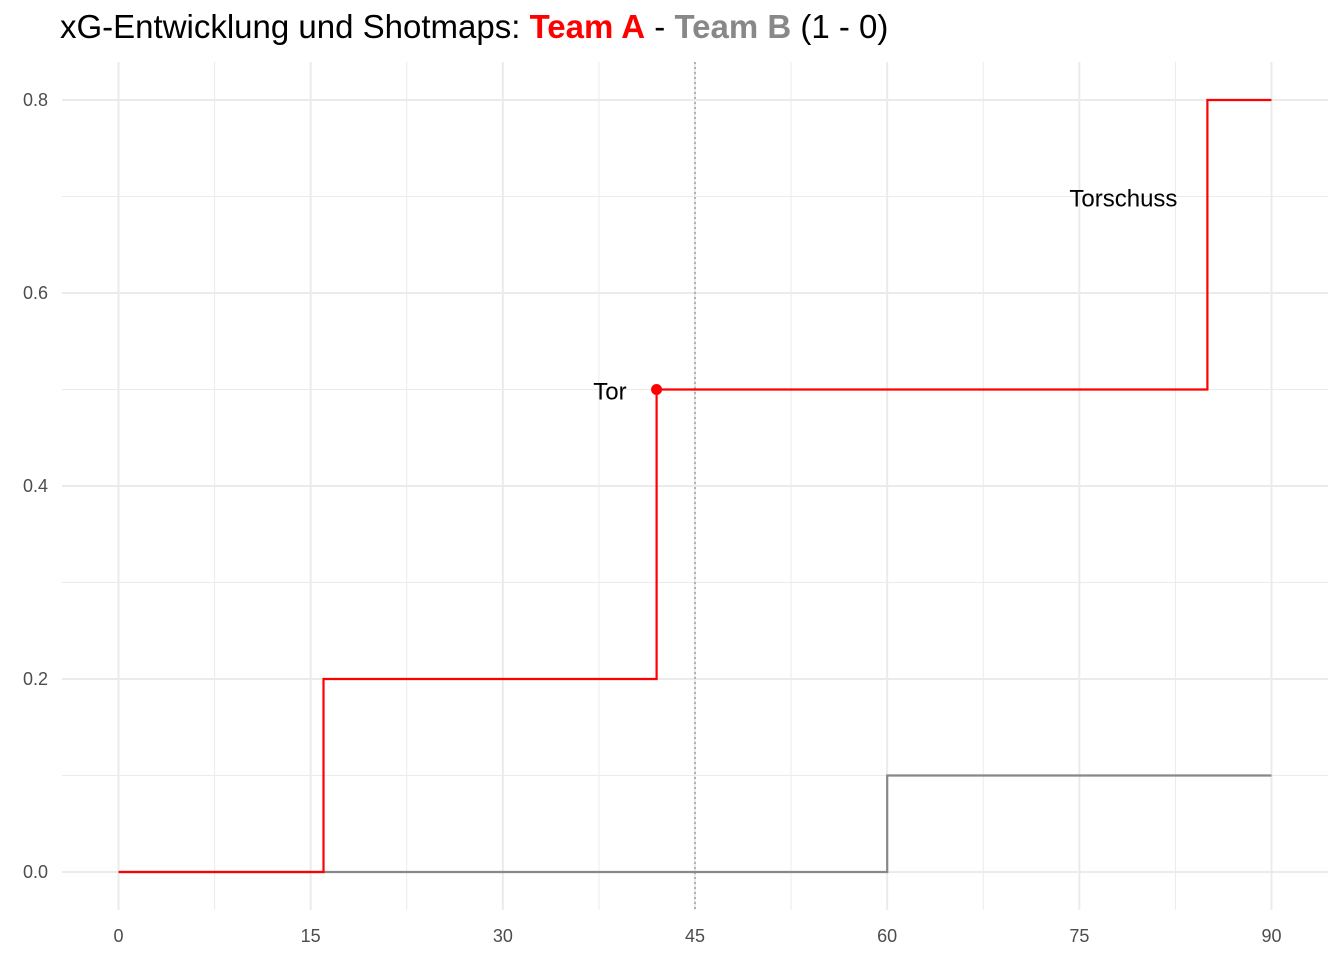 The height and width of the screenshot is (960, 1344). Describe the element at coordinates (118, 936) in the screenshot. I see `x-tick-label: 0` at that location.